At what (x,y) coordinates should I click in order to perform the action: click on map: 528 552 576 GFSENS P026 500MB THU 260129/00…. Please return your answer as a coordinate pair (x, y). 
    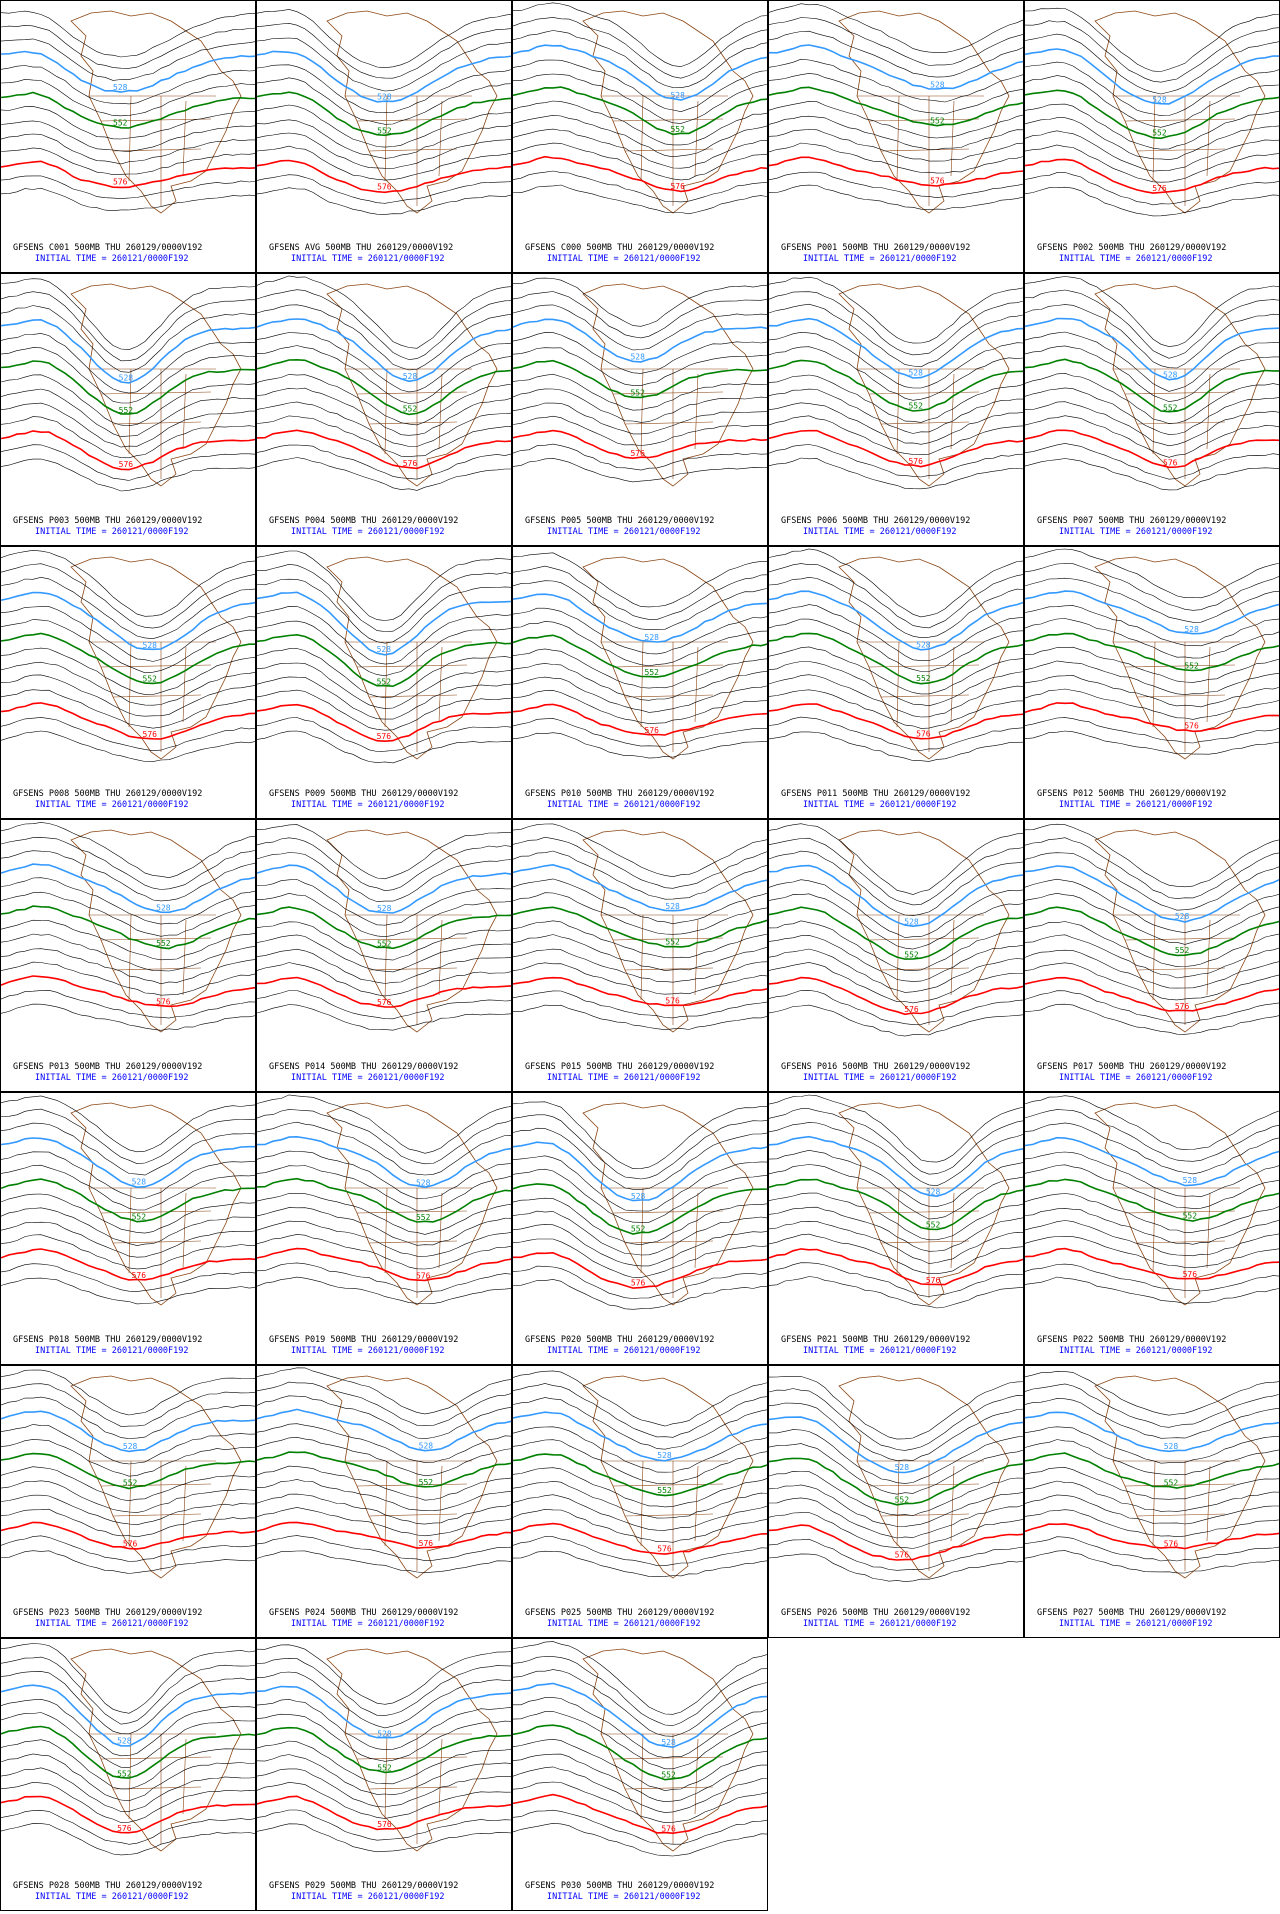
    Looking at the image, I should click on (897, 1506).